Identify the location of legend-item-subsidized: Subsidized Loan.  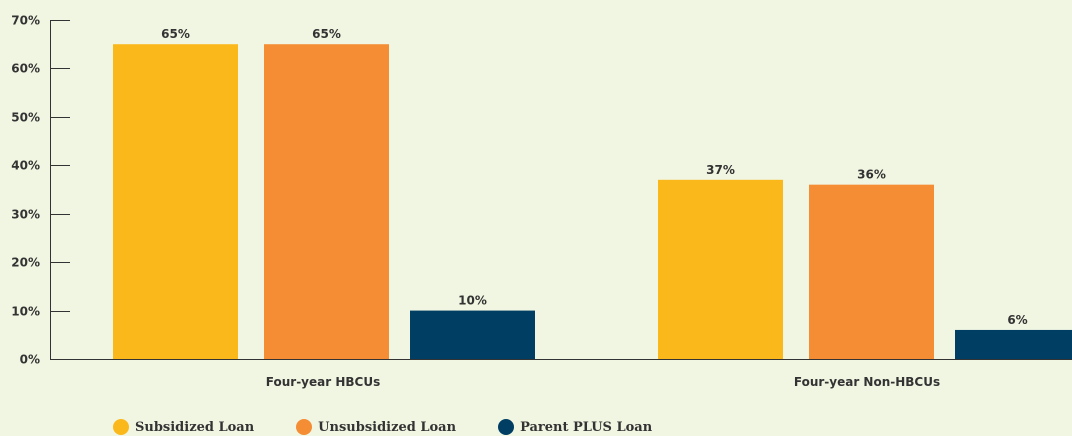
(183, 427).